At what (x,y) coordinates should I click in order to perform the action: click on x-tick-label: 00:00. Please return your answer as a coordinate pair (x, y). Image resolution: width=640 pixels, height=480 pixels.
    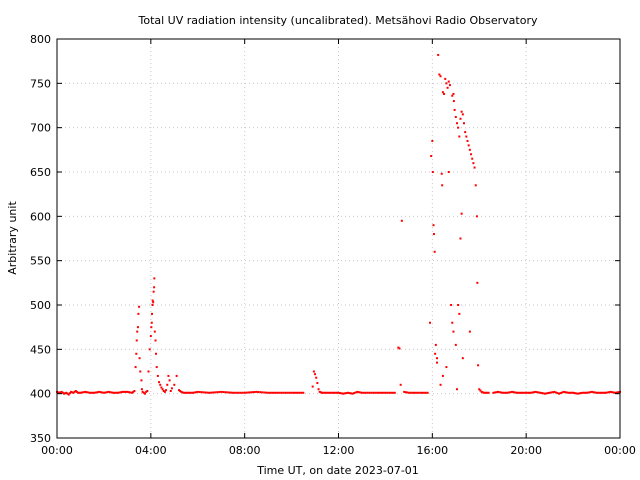
    Looking at the image, I should click on (57, 450).